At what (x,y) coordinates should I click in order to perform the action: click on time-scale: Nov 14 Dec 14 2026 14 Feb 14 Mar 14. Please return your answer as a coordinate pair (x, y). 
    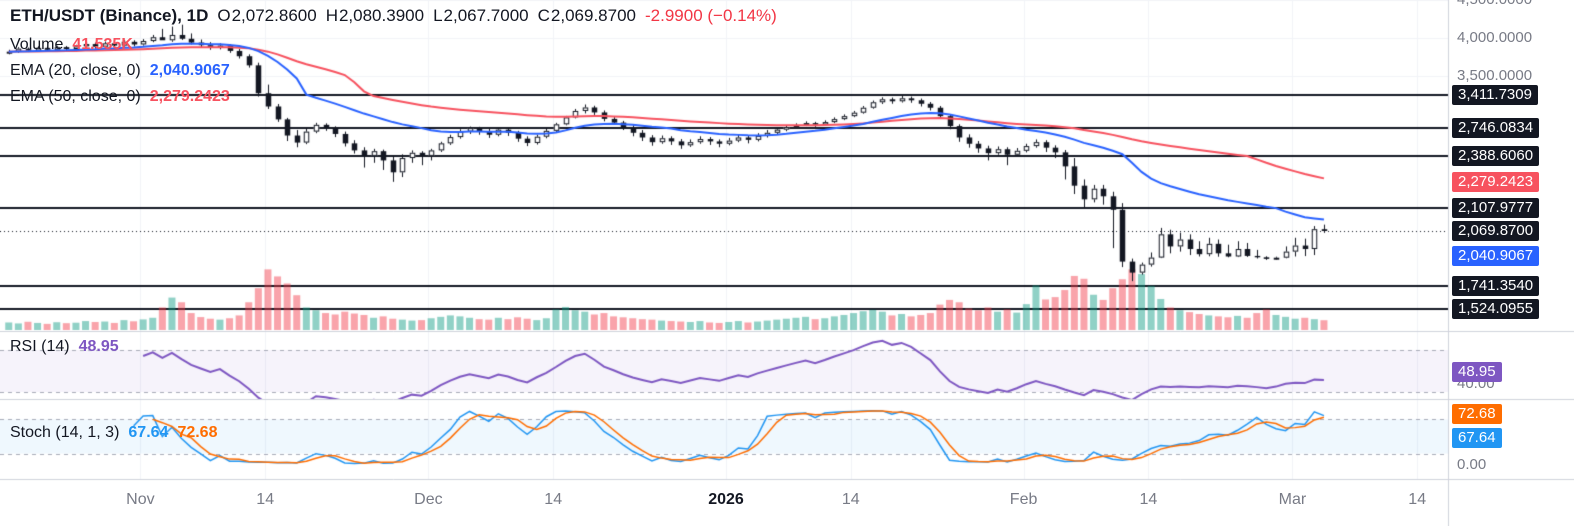
    Looking at the image, I should click on (787, 503).